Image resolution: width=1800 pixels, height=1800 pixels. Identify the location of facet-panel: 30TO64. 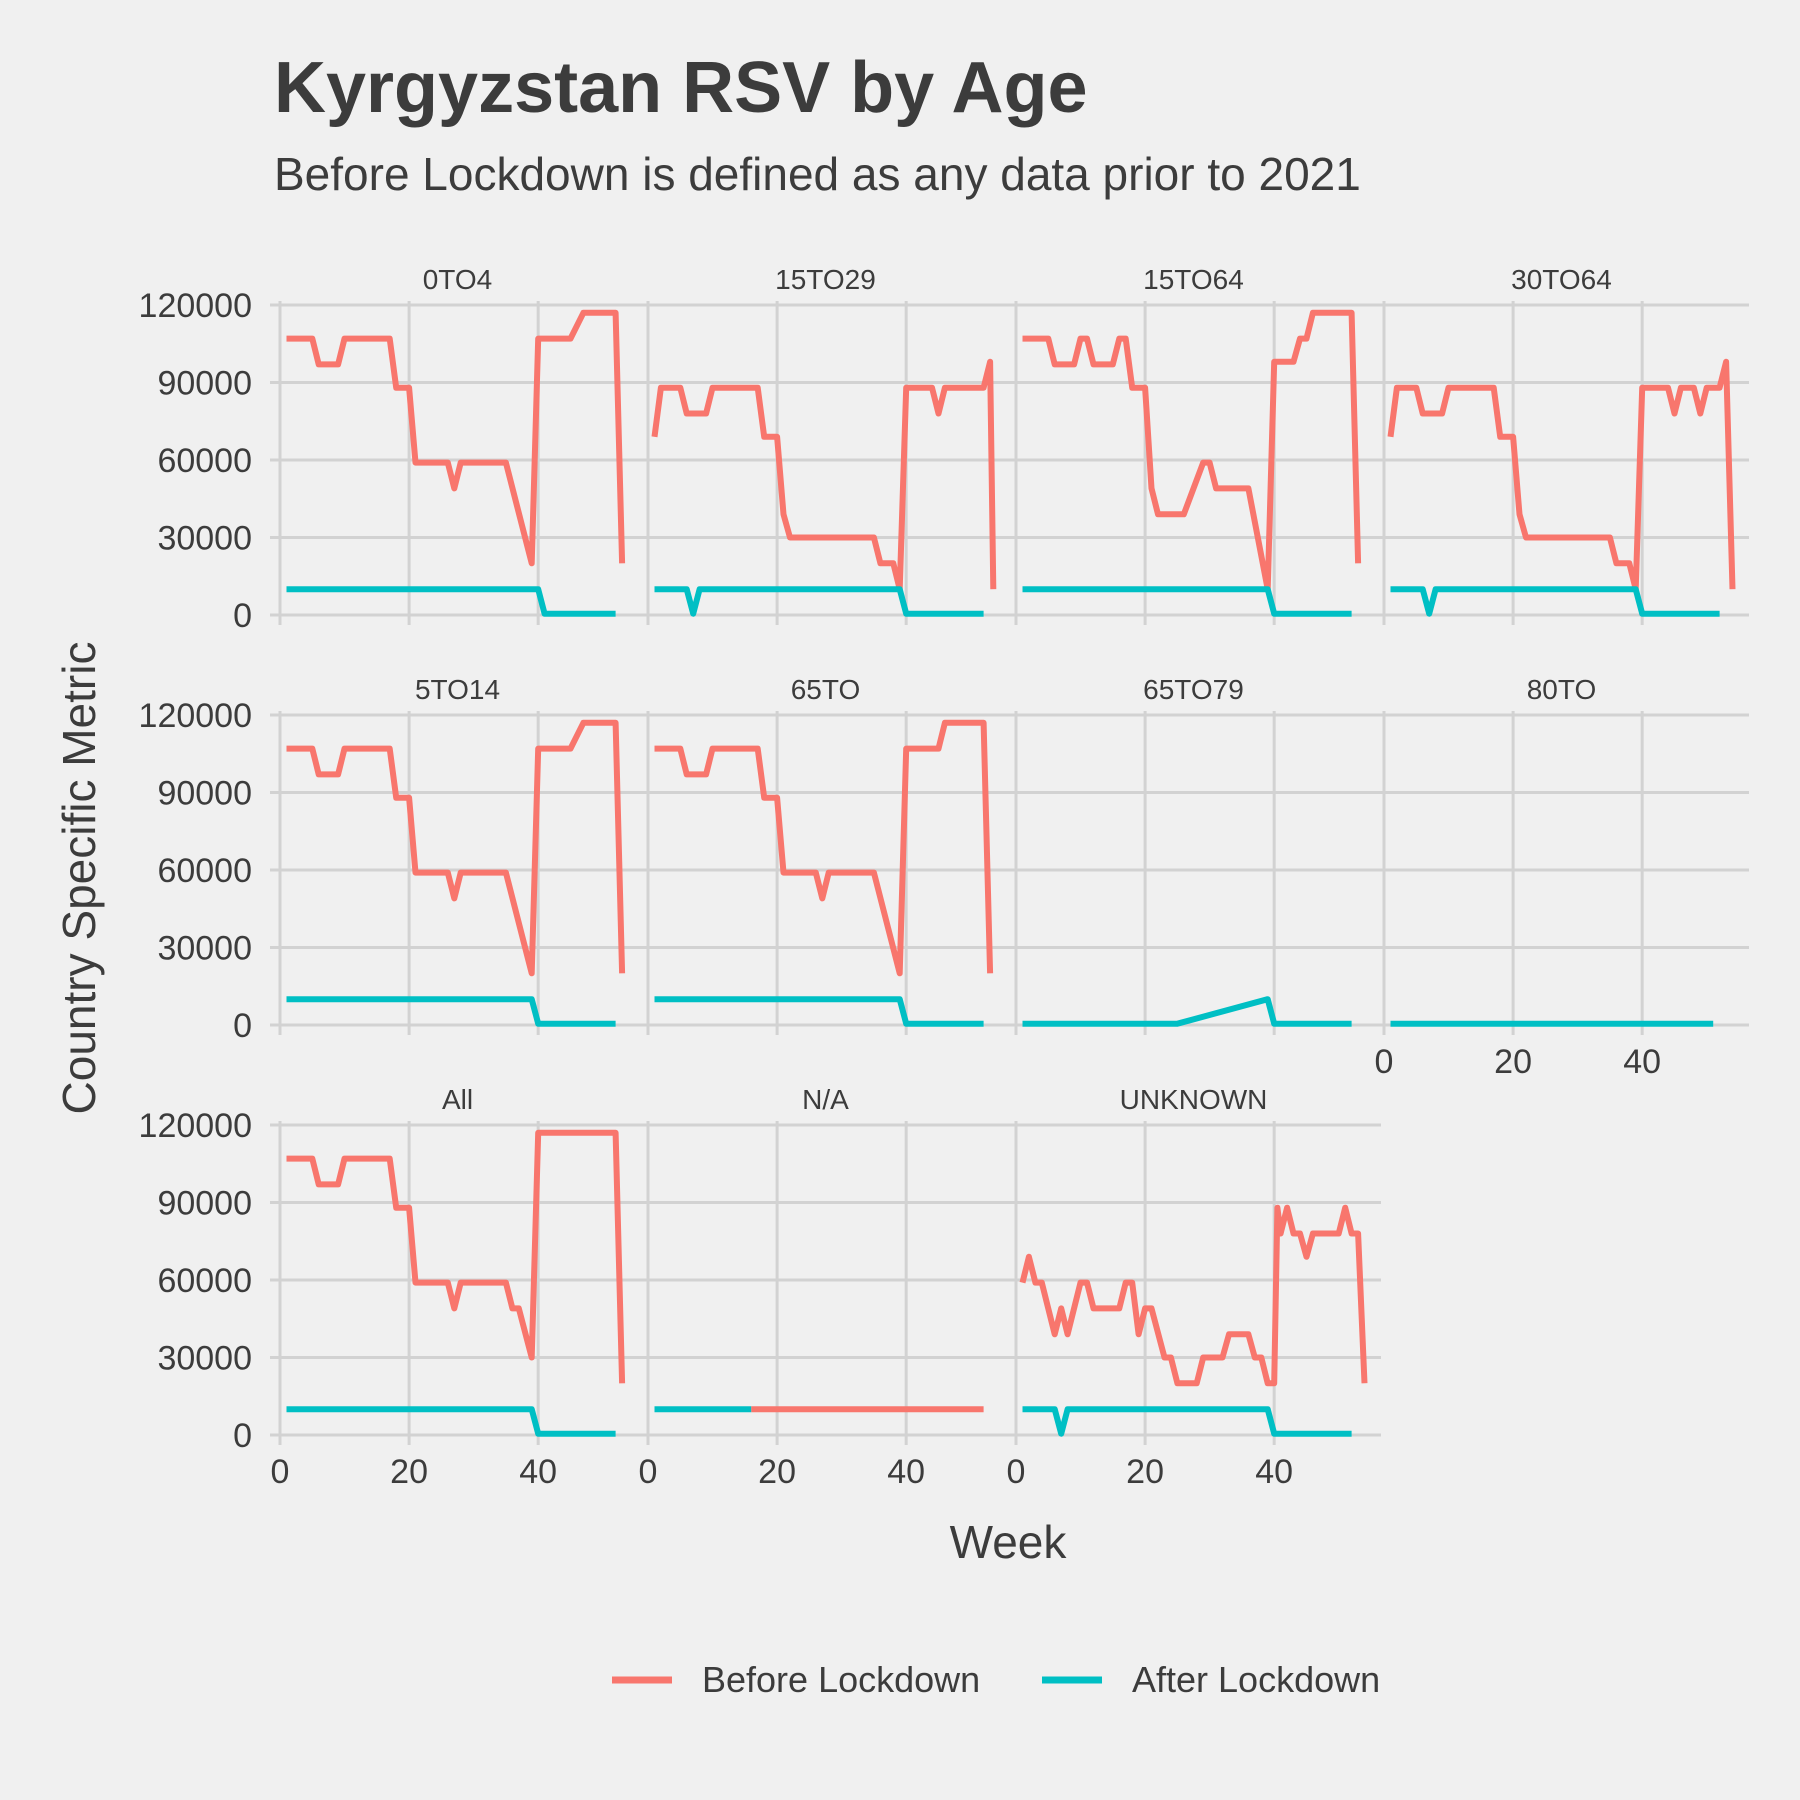
(1561, 444).